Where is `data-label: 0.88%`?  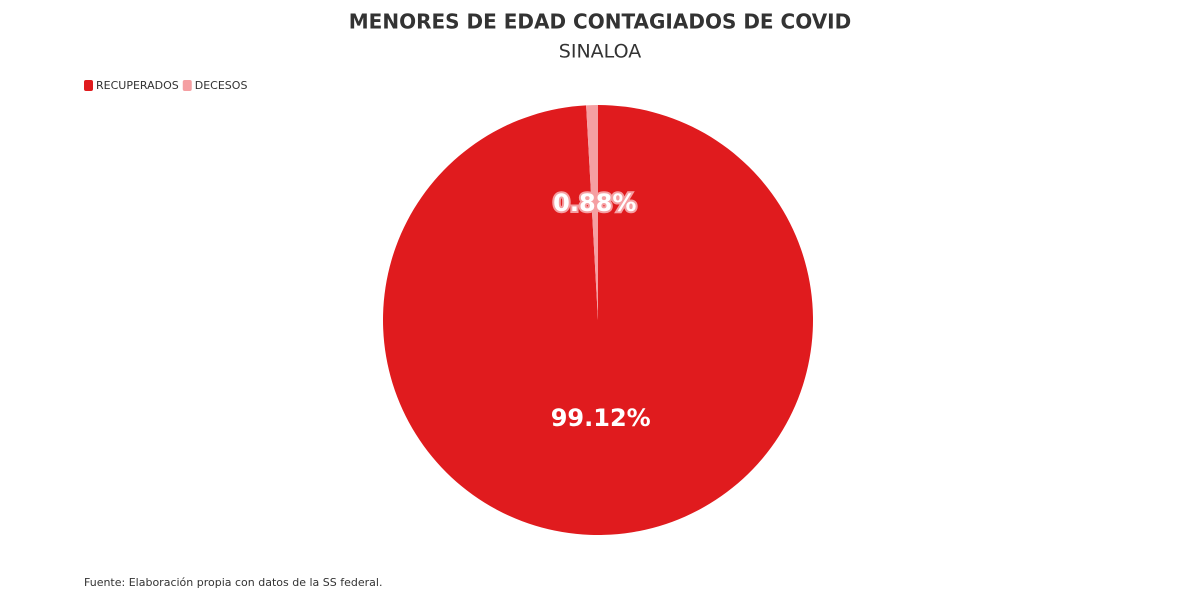 data-label: 0.88% is located at coordinates (594, 203).